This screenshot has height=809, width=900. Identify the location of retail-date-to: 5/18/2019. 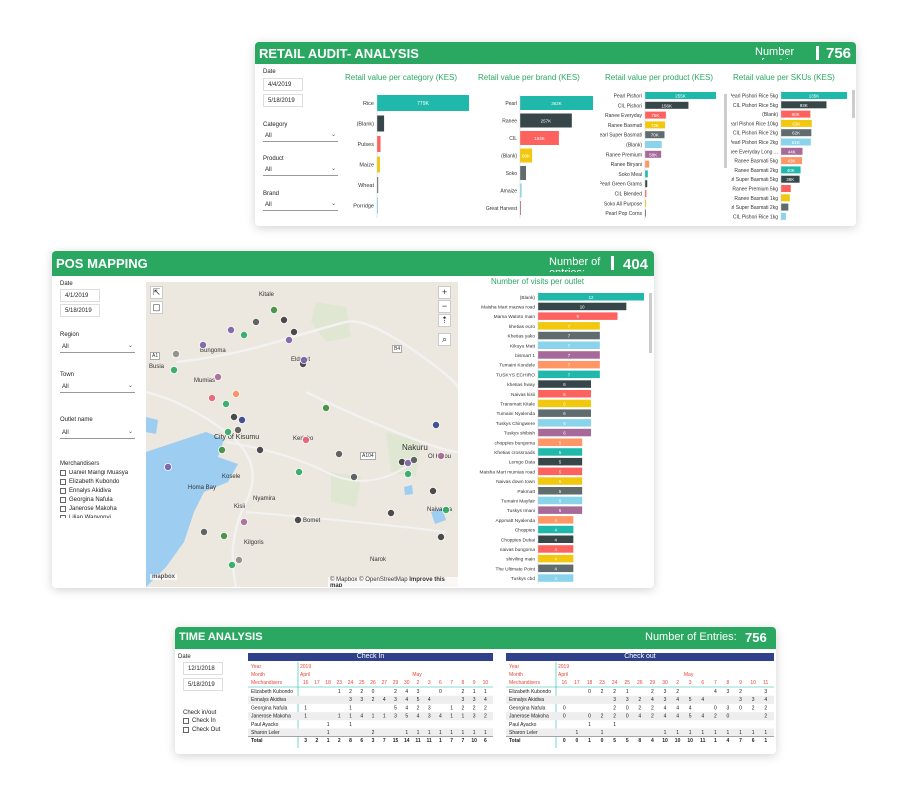
(283, 100).